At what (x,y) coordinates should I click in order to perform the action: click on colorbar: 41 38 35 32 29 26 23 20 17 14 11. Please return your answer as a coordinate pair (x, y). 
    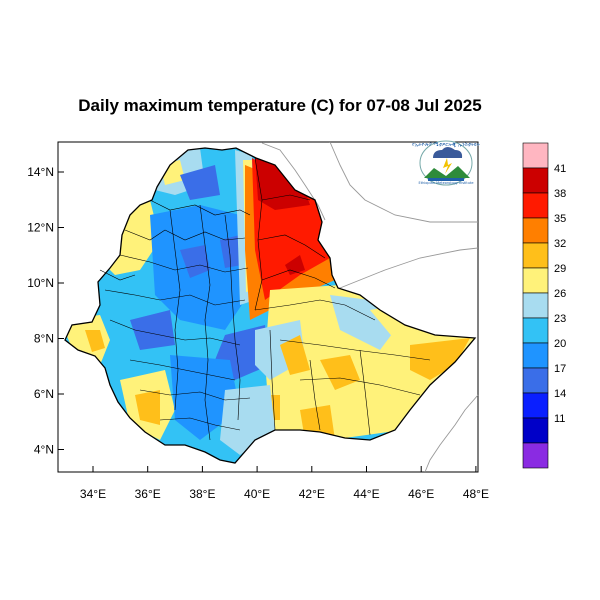
    Looking at the image, I should click on (544, 305).